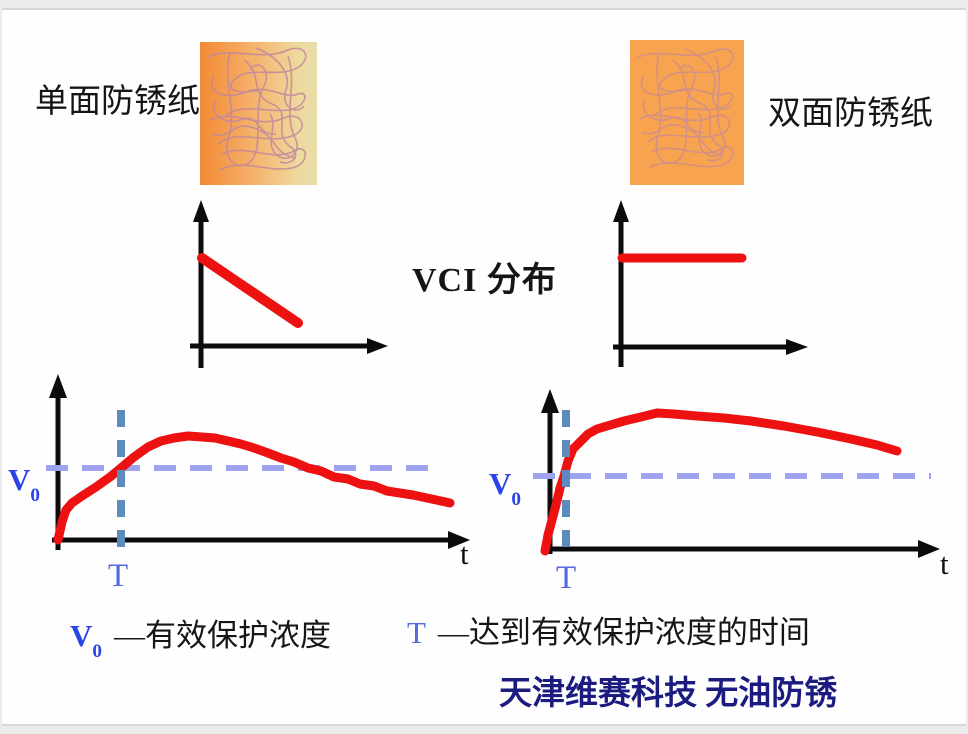  What do you see at coordinates (222, 635) in the screenshot?
I see `v0-definition-text: —有效保护浓度` at bounding box center [222, 635].